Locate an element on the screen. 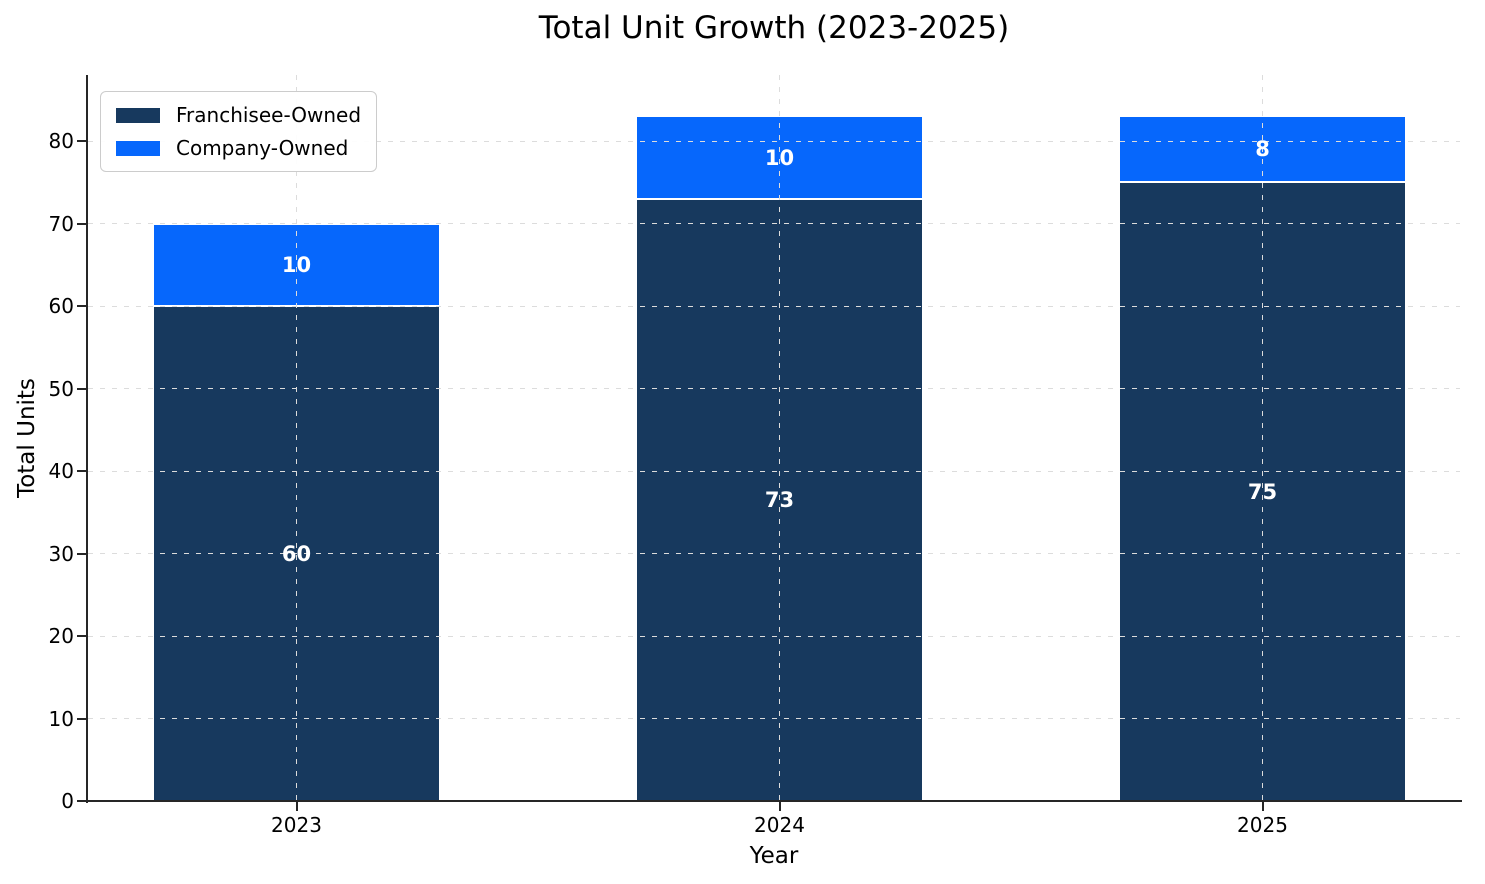 Image resolution: width=1485 pixels, height=884 pixels. x-tick-label: 2025 is located at coordinates (1262, 825).